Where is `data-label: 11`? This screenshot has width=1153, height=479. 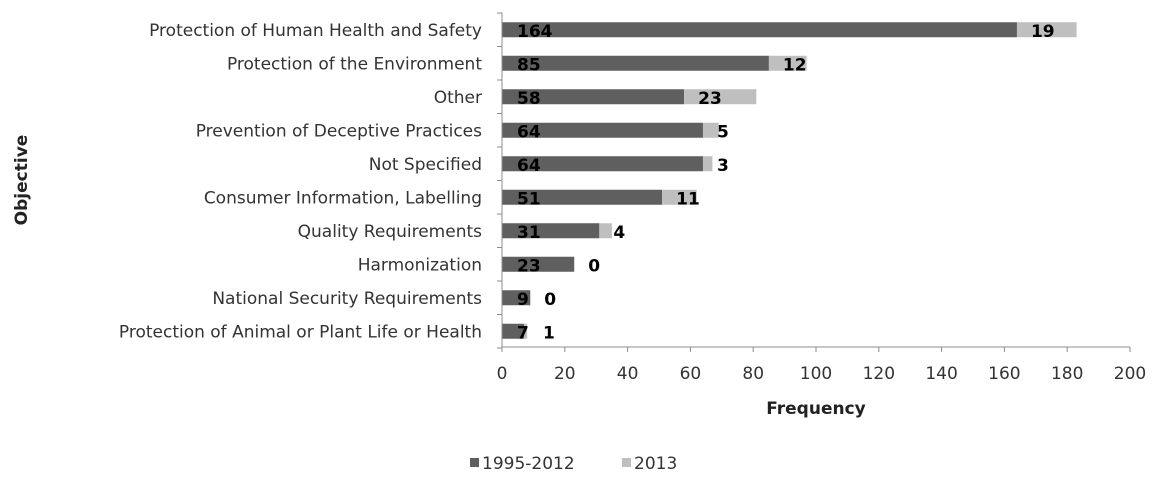
data-label: 11 is located at coordinates (688, 199).